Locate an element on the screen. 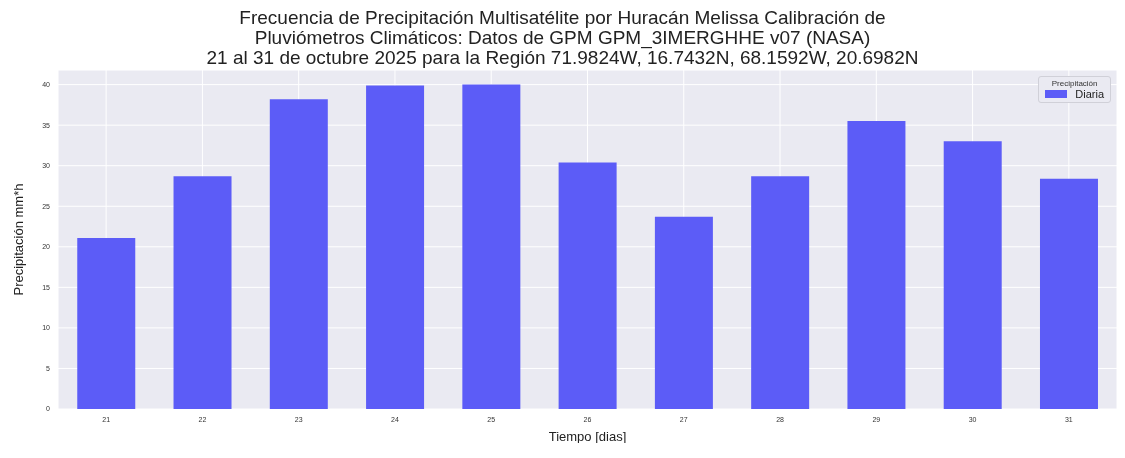 The width and height of the screenshot is (1125, 458). legend-label: Diaria is located at coordinates (1089, 94).